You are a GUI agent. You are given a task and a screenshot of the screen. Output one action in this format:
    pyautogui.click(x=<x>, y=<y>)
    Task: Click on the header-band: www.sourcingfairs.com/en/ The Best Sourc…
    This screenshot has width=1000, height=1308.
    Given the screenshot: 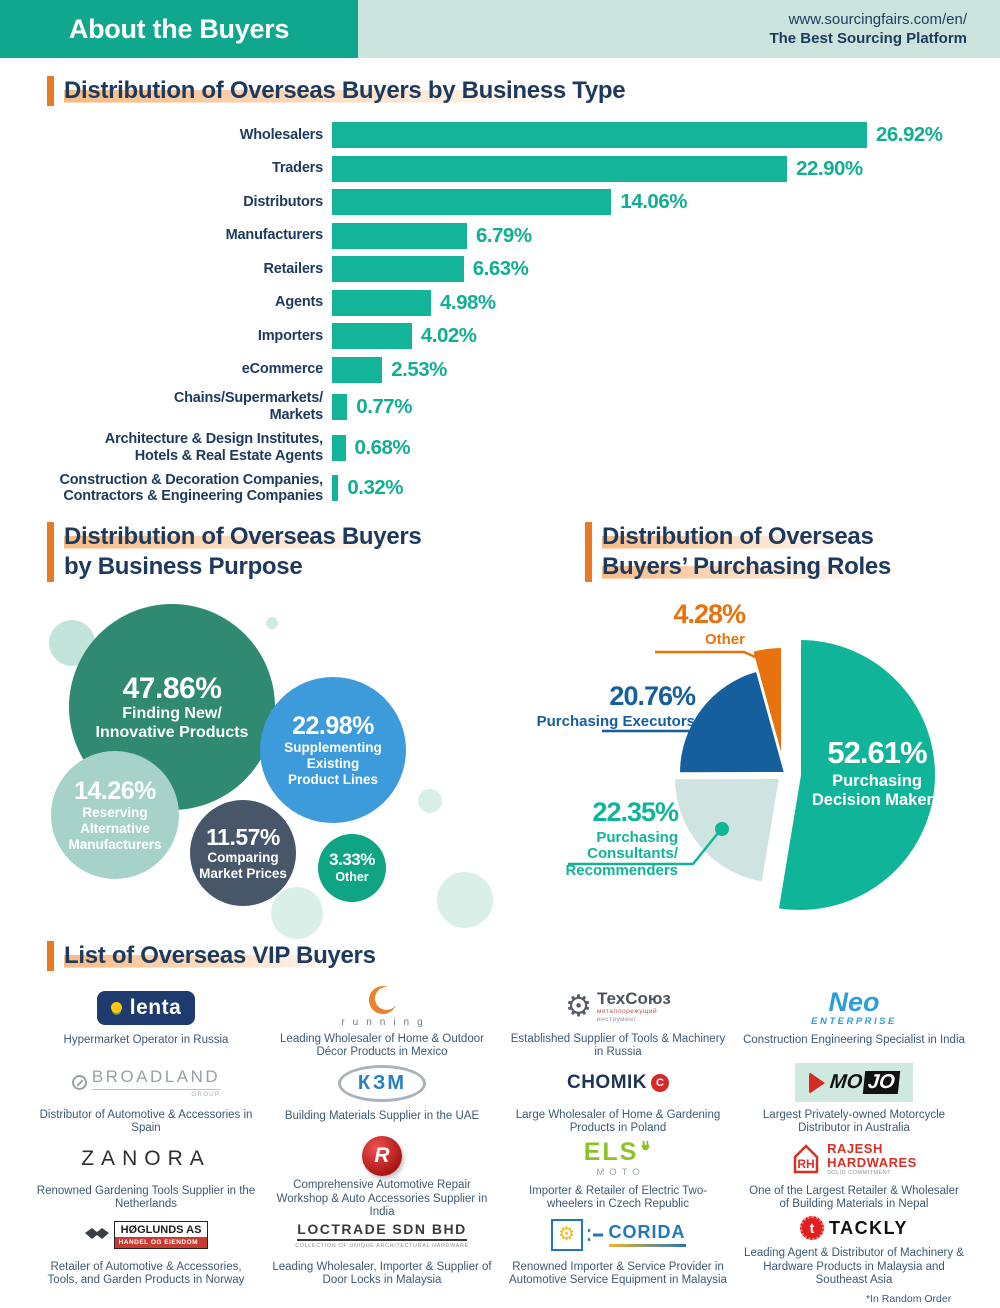 What is the action you would take?
    pyautogui.click(x=679, y=29)
    